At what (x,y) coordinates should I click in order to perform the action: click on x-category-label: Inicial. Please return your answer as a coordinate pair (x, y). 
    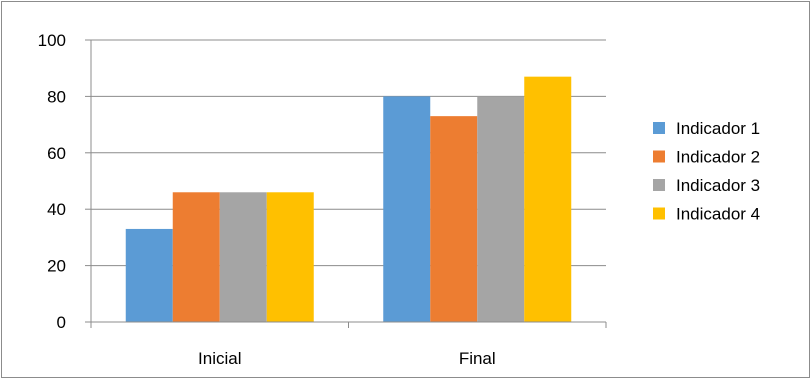
    Looking at the image, I should click on (219, 358).